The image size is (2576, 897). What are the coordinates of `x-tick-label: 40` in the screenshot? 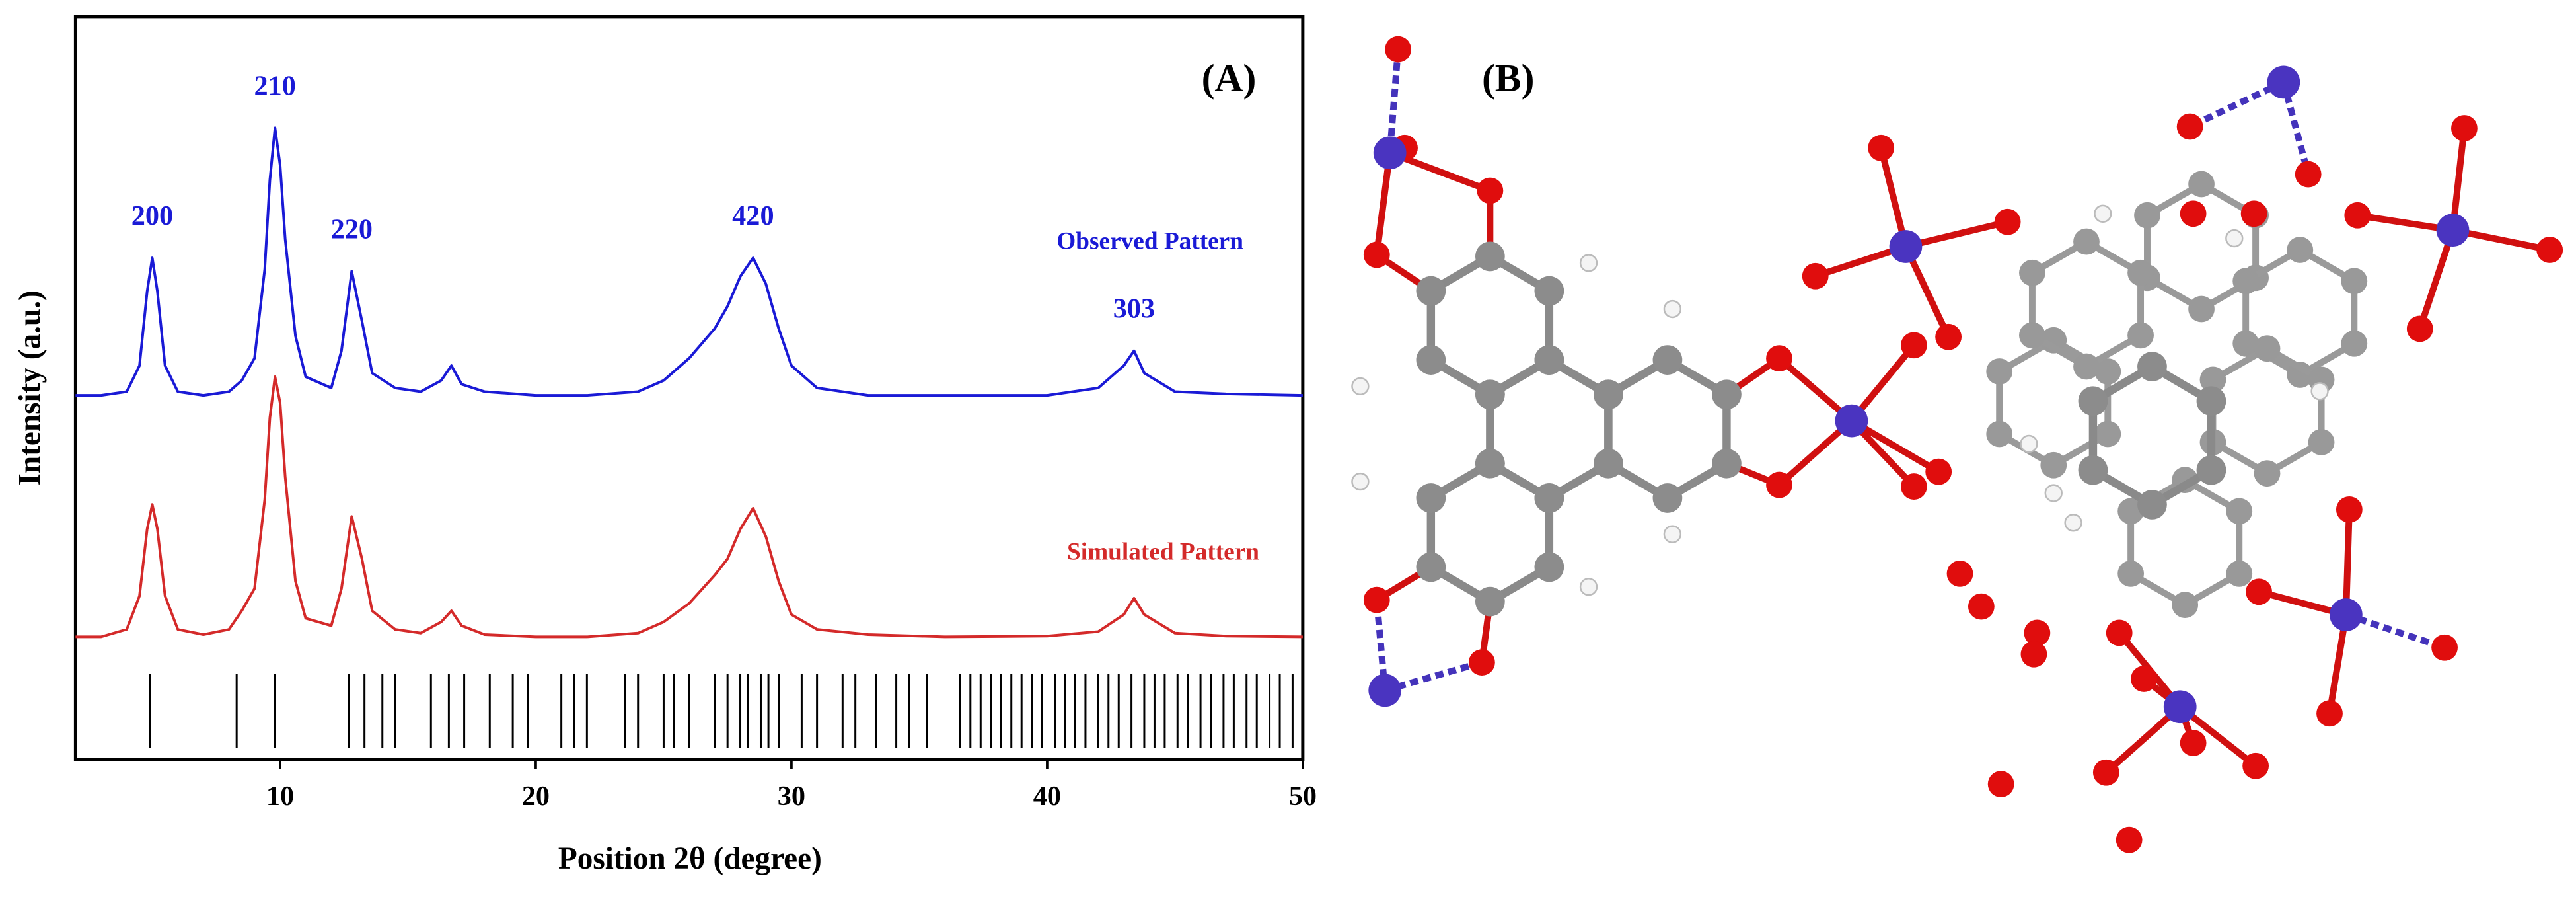 It's located at (1047, 796).